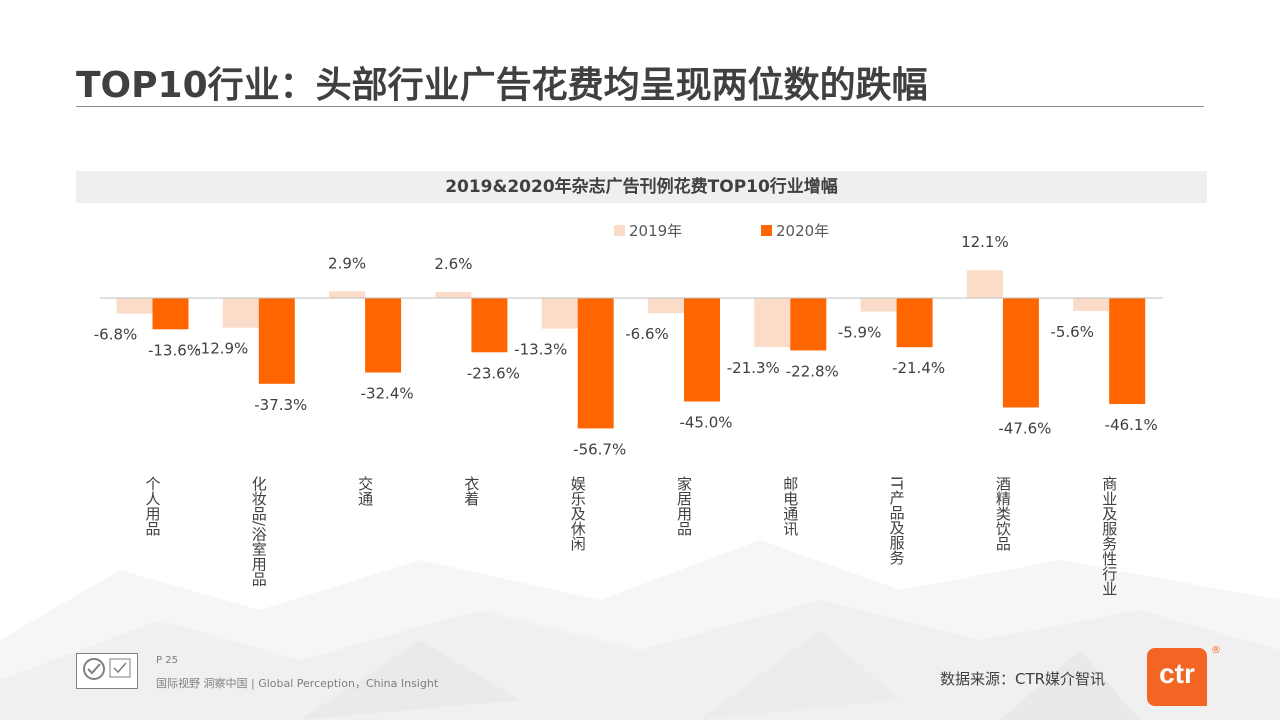 Image resolution: width=1280 pixels, height=720 pixels. What do you see at coordinates (153, 506) in the screenshot?
I see `category-label: 个人用品` at bounding box center [153, 506].